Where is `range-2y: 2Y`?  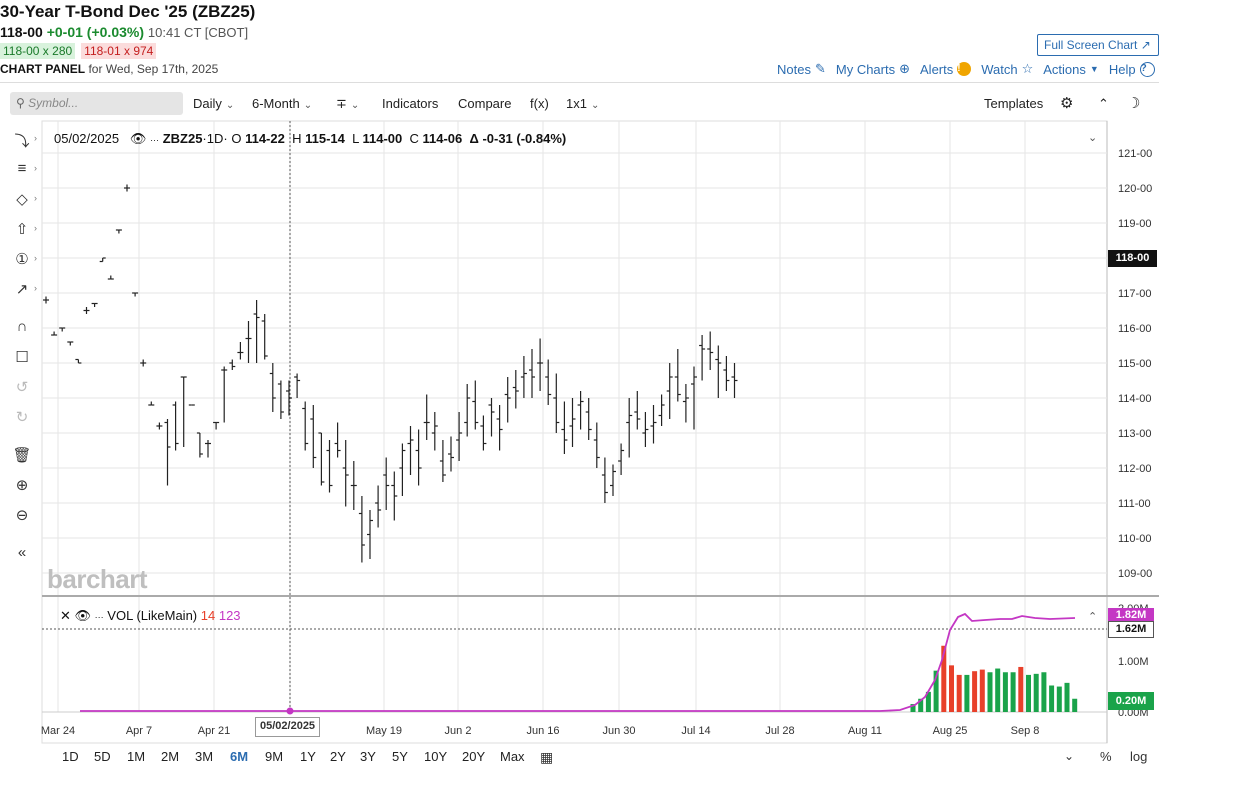
range-2y: 2Y is located at coordinates (338, 756).